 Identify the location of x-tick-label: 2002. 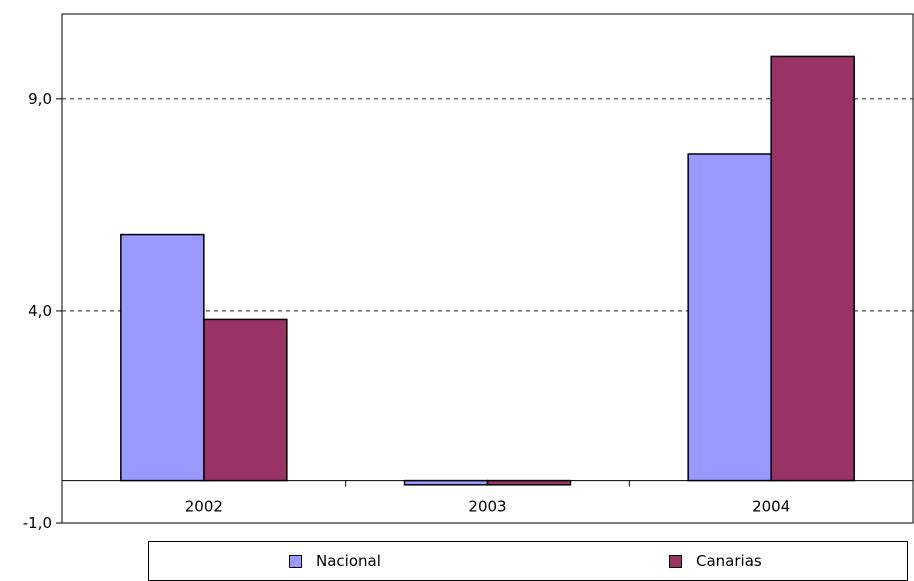
(204, 507).